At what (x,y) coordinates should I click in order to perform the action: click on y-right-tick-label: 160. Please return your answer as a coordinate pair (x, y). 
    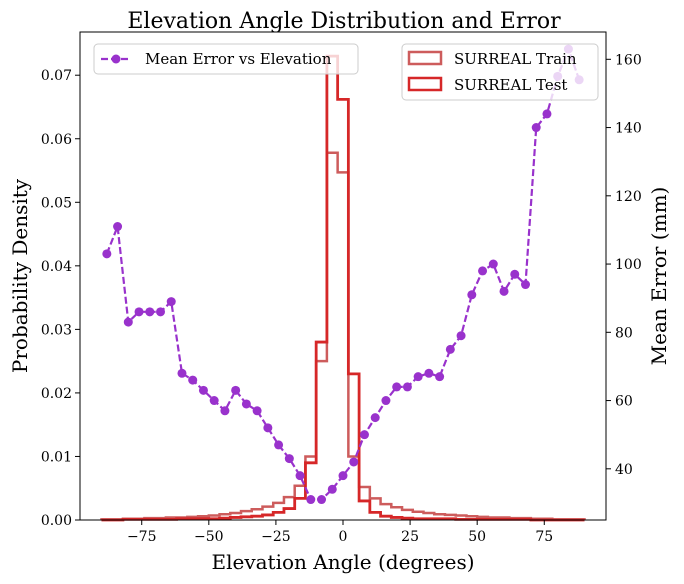
    Looking at the image, I should click on (628, 60).